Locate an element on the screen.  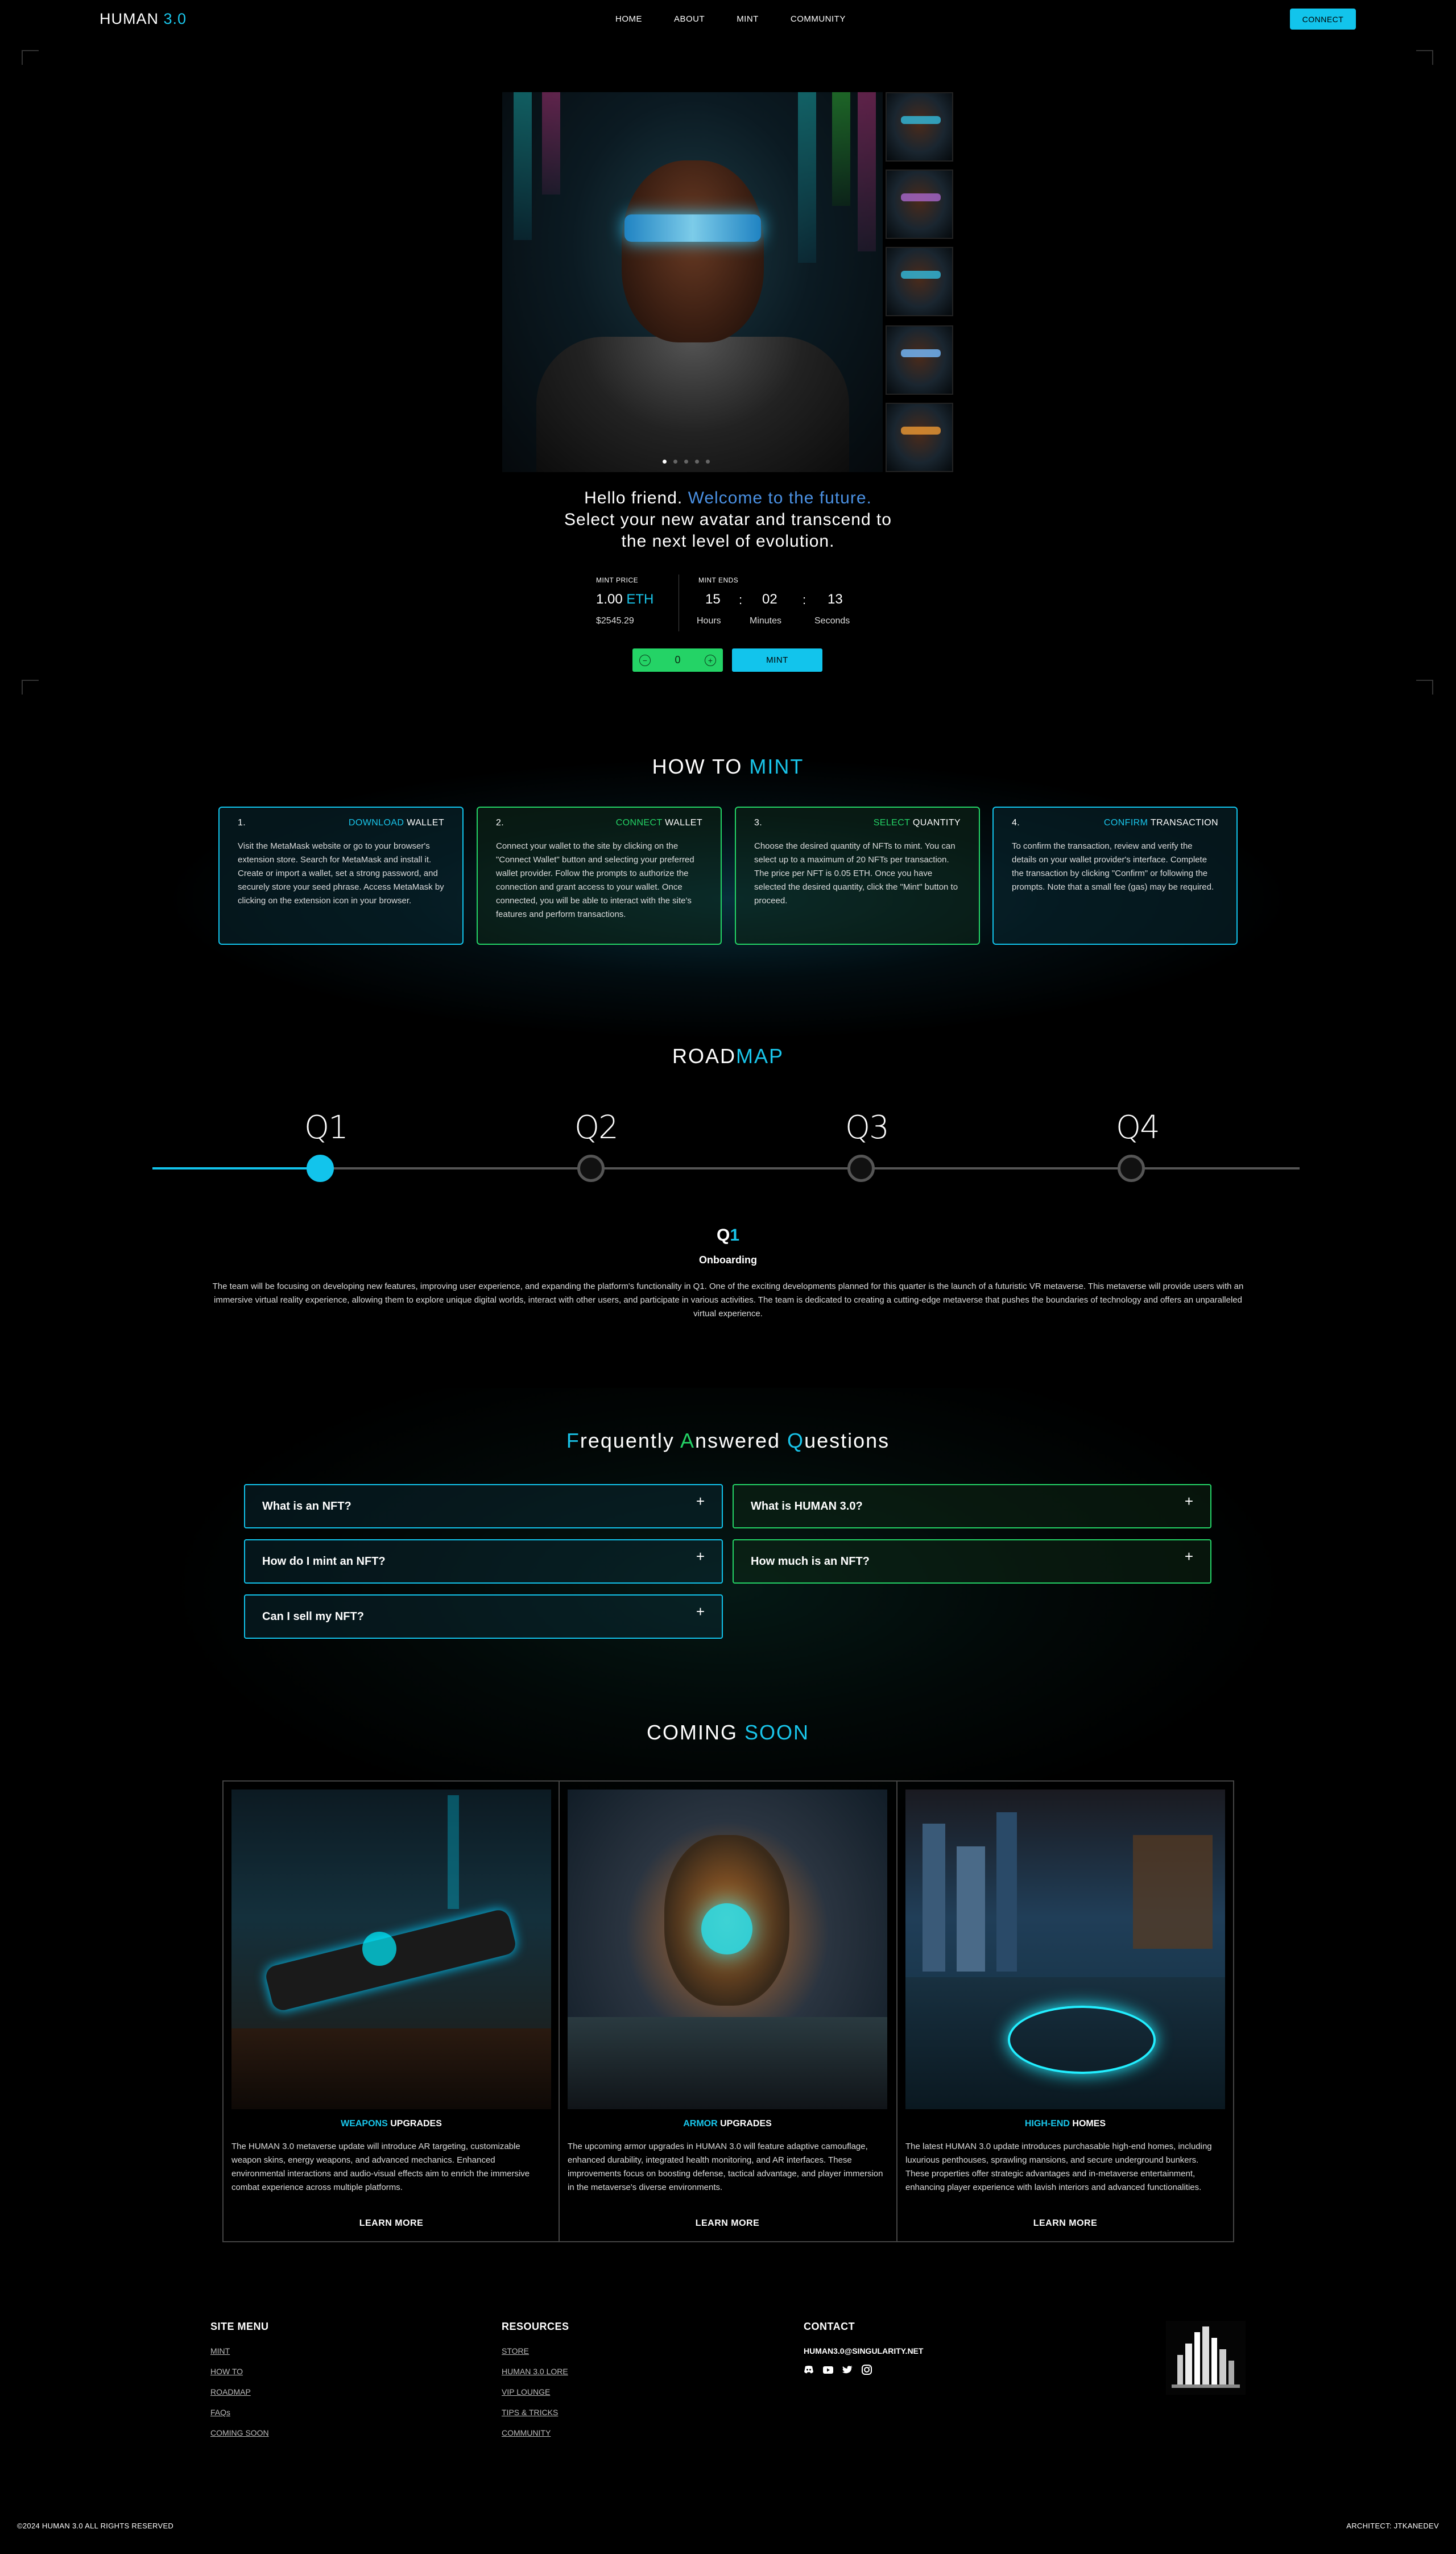
hero-carousel-dots is located at coordinates (686, 462).